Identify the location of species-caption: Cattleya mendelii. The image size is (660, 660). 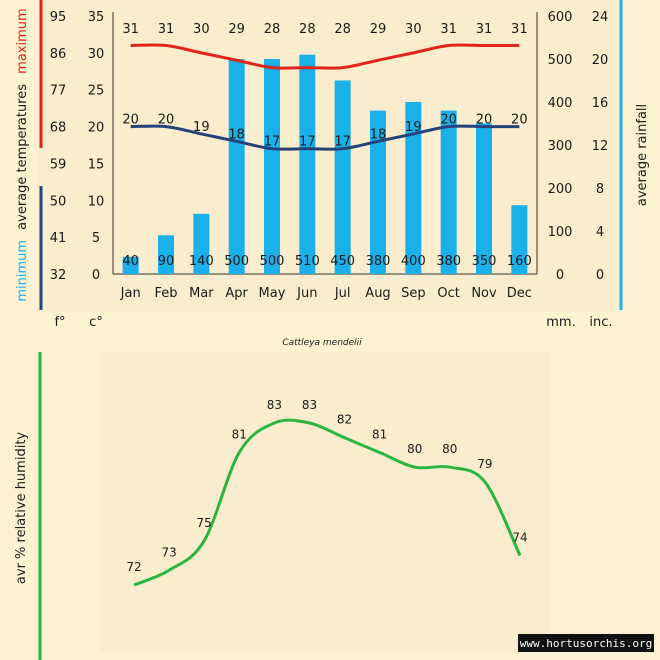
(322, 343).